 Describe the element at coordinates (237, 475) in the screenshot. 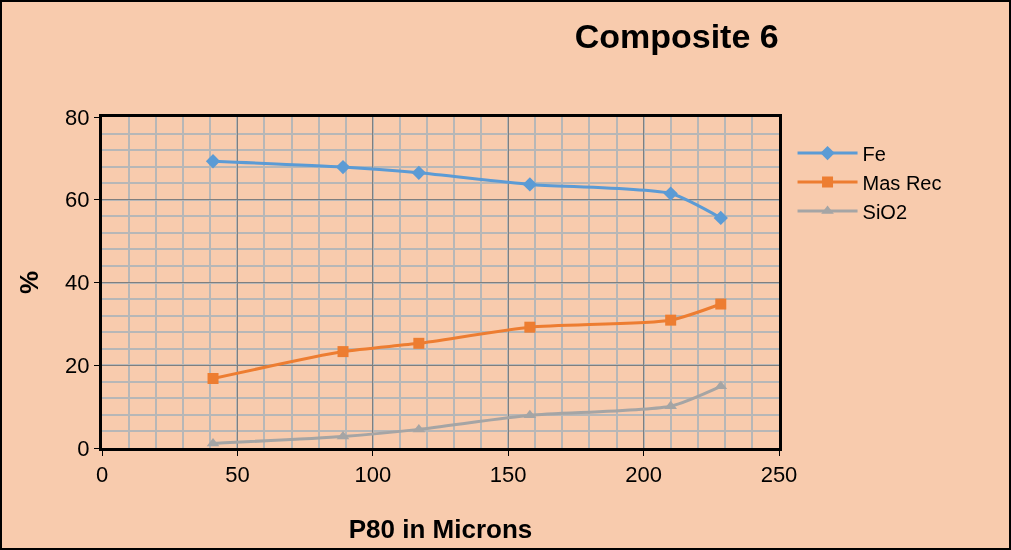

I see `x-tick-label: 50` at that location.